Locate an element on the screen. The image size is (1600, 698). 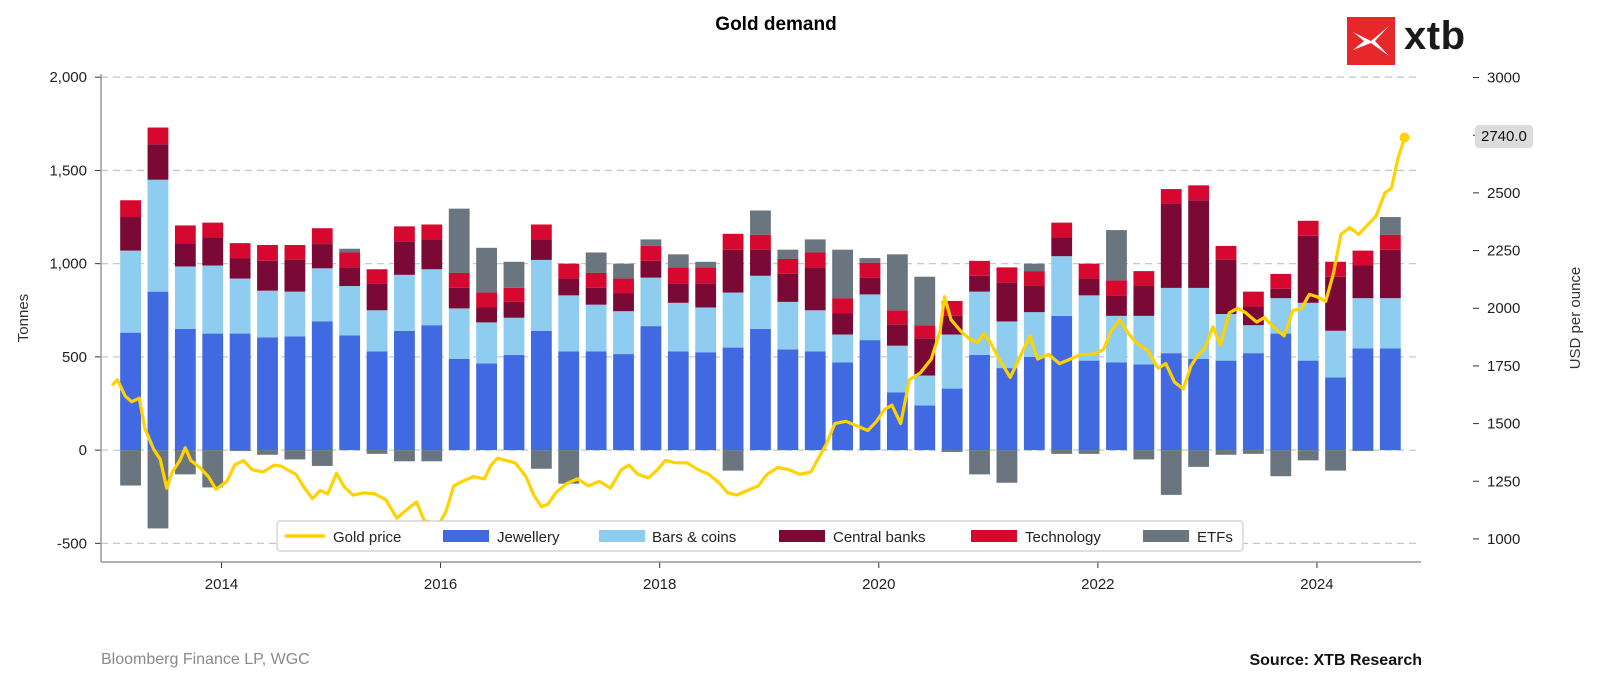
bar-jewellery-2019Q2 is located at coordinates (815, 401).